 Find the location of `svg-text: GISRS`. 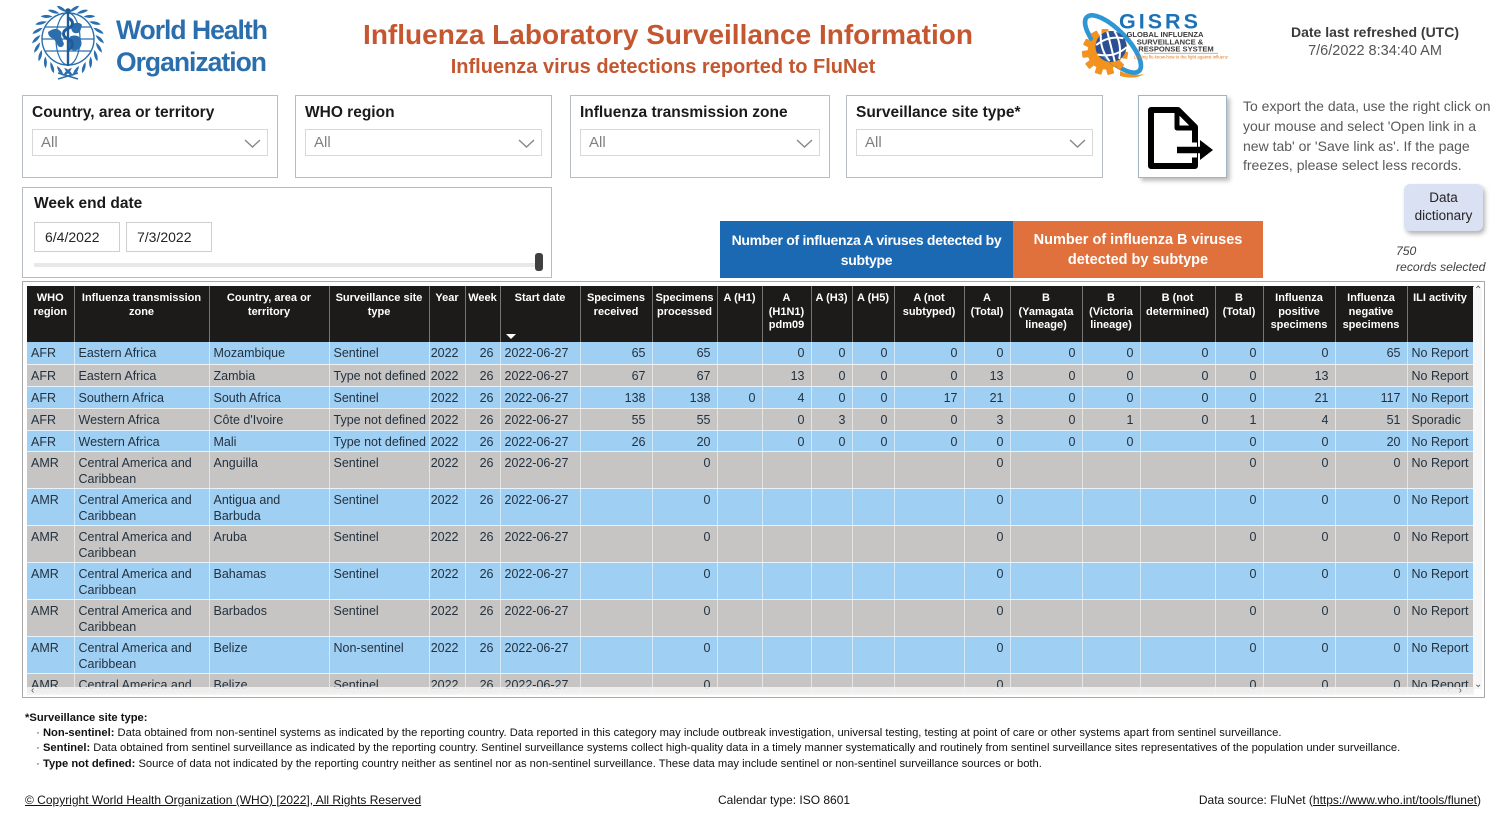

svg-text: GISRS is located at coordinates (1160, 22).